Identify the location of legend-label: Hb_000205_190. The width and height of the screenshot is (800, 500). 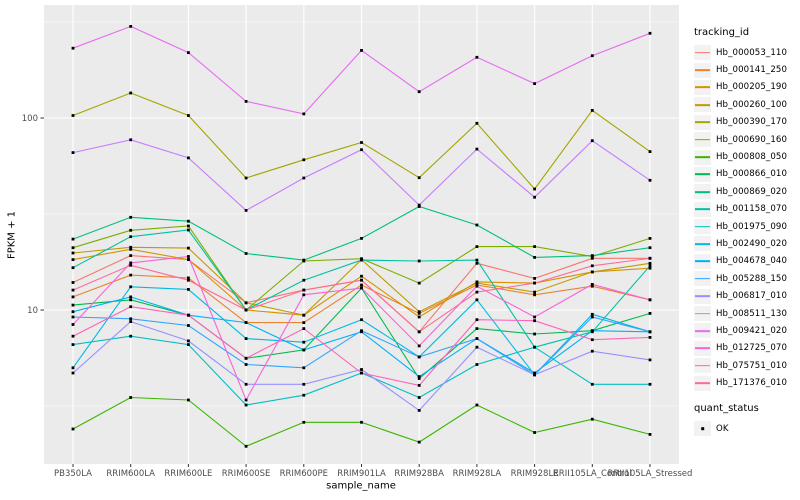
(752, 87).